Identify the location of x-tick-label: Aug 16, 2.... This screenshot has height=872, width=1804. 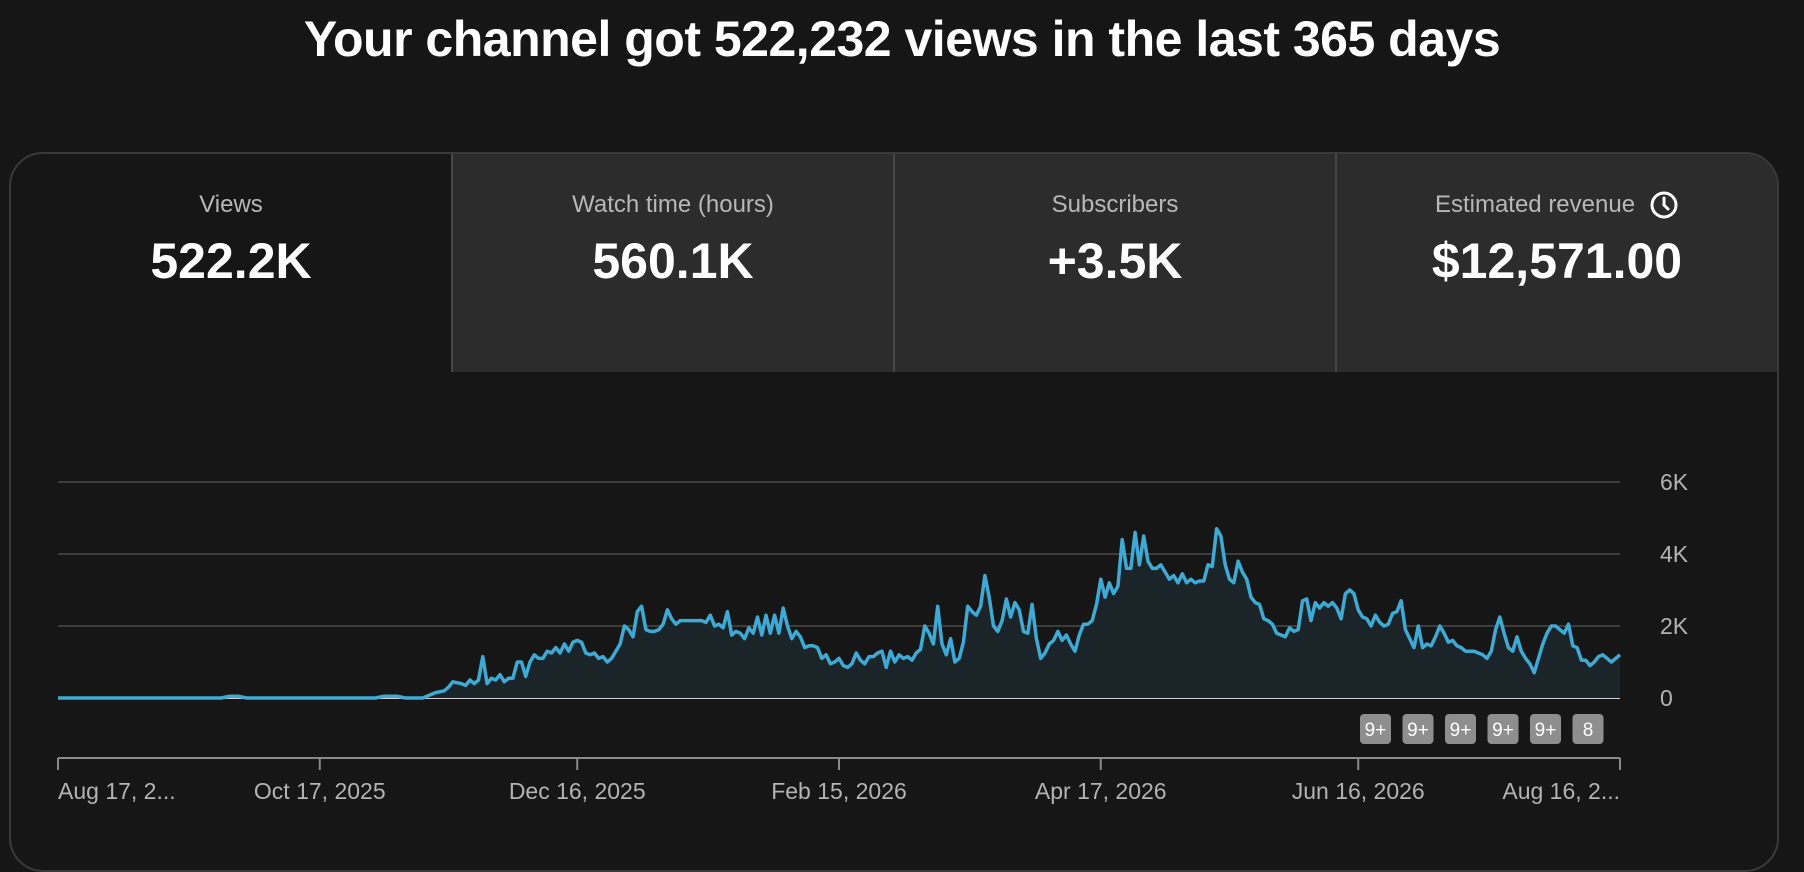
(1561, 791).